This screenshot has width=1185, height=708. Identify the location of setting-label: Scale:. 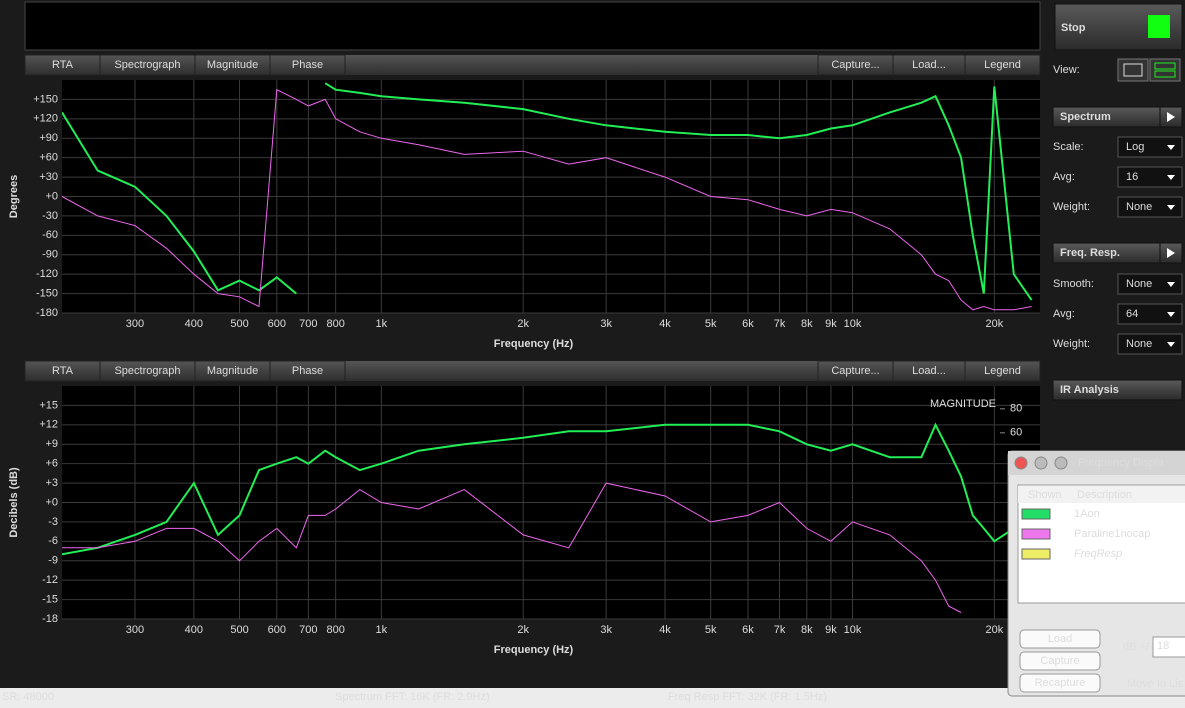
(1068, 147).